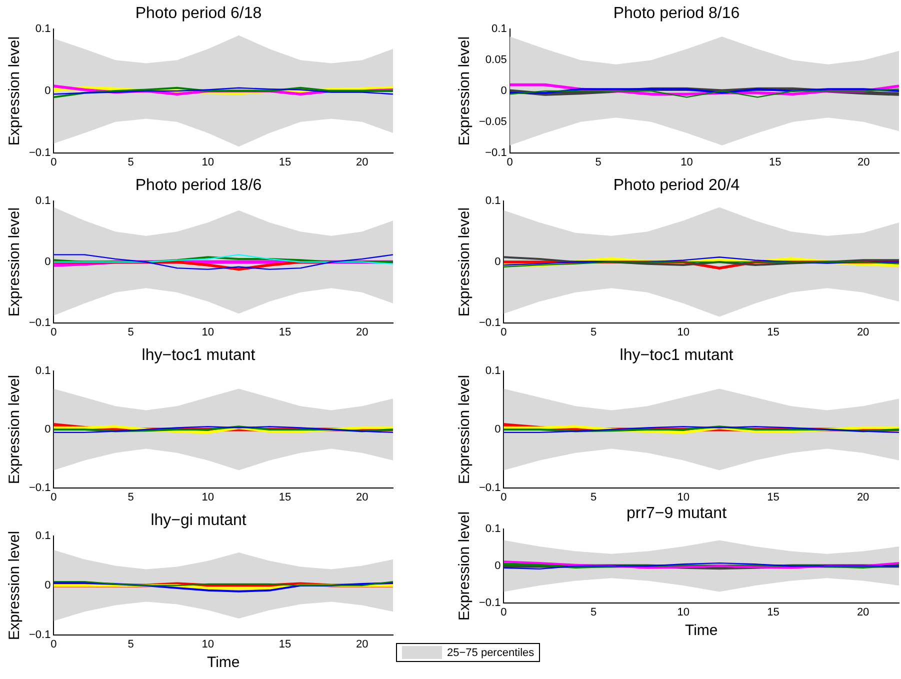 The width and height of the screenshot is (901, 679). What do you see at coordinates (677, 513) in the screenshot?
I see `chart-title: prr7−9 mutant` at bounding box center [677, 513].